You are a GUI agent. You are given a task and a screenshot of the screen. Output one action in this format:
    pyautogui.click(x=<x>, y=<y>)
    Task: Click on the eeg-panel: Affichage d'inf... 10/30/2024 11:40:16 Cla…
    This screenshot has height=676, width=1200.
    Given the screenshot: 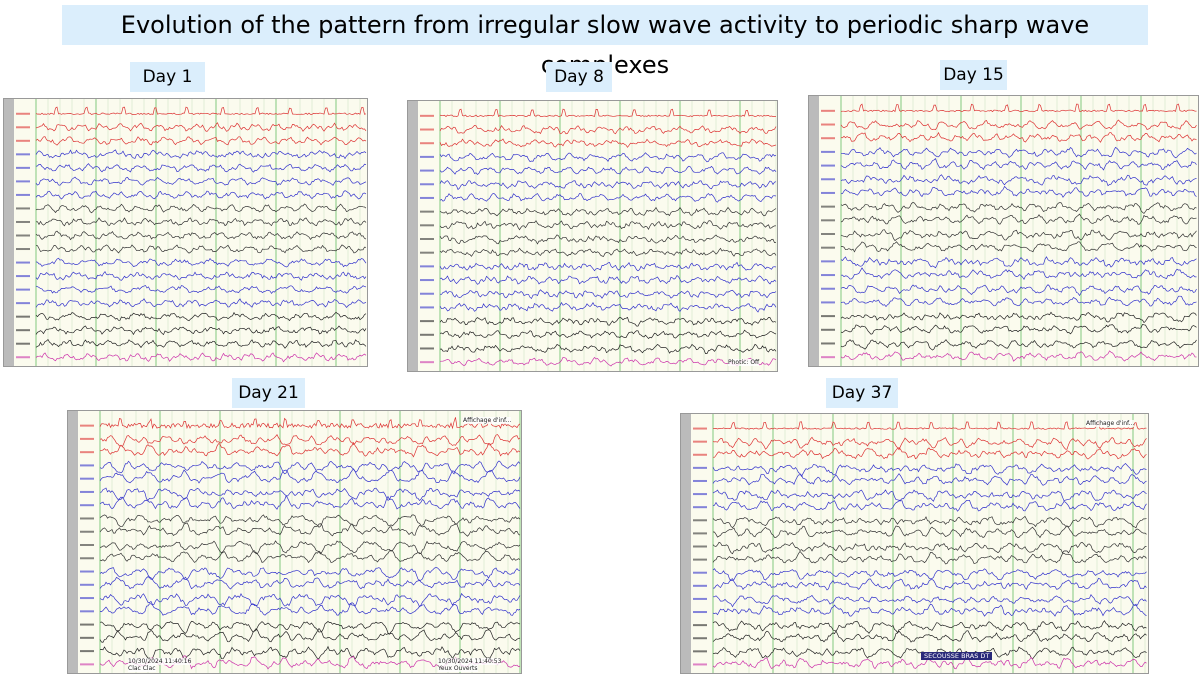 What is the action you would take?
    pyautogui.click(x=294, y=542)
    